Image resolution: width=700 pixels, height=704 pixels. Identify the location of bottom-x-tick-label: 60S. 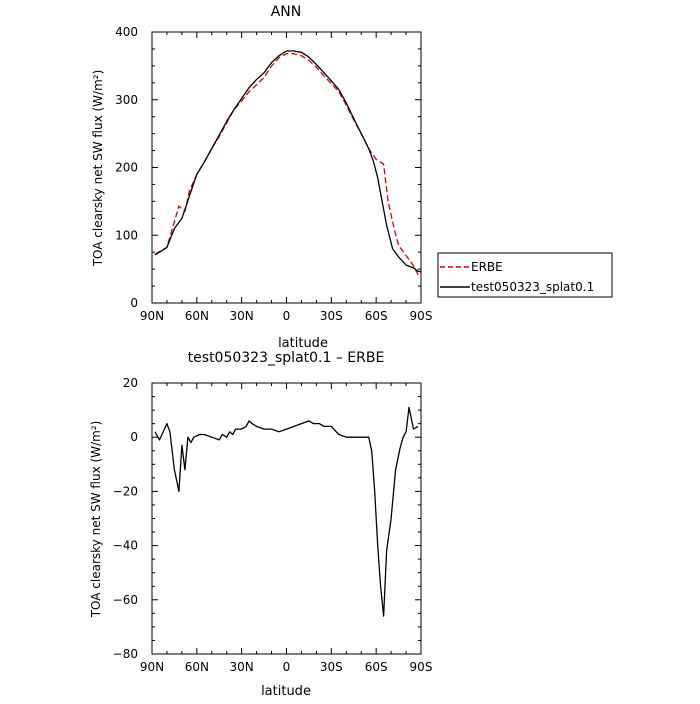
(376, 667).